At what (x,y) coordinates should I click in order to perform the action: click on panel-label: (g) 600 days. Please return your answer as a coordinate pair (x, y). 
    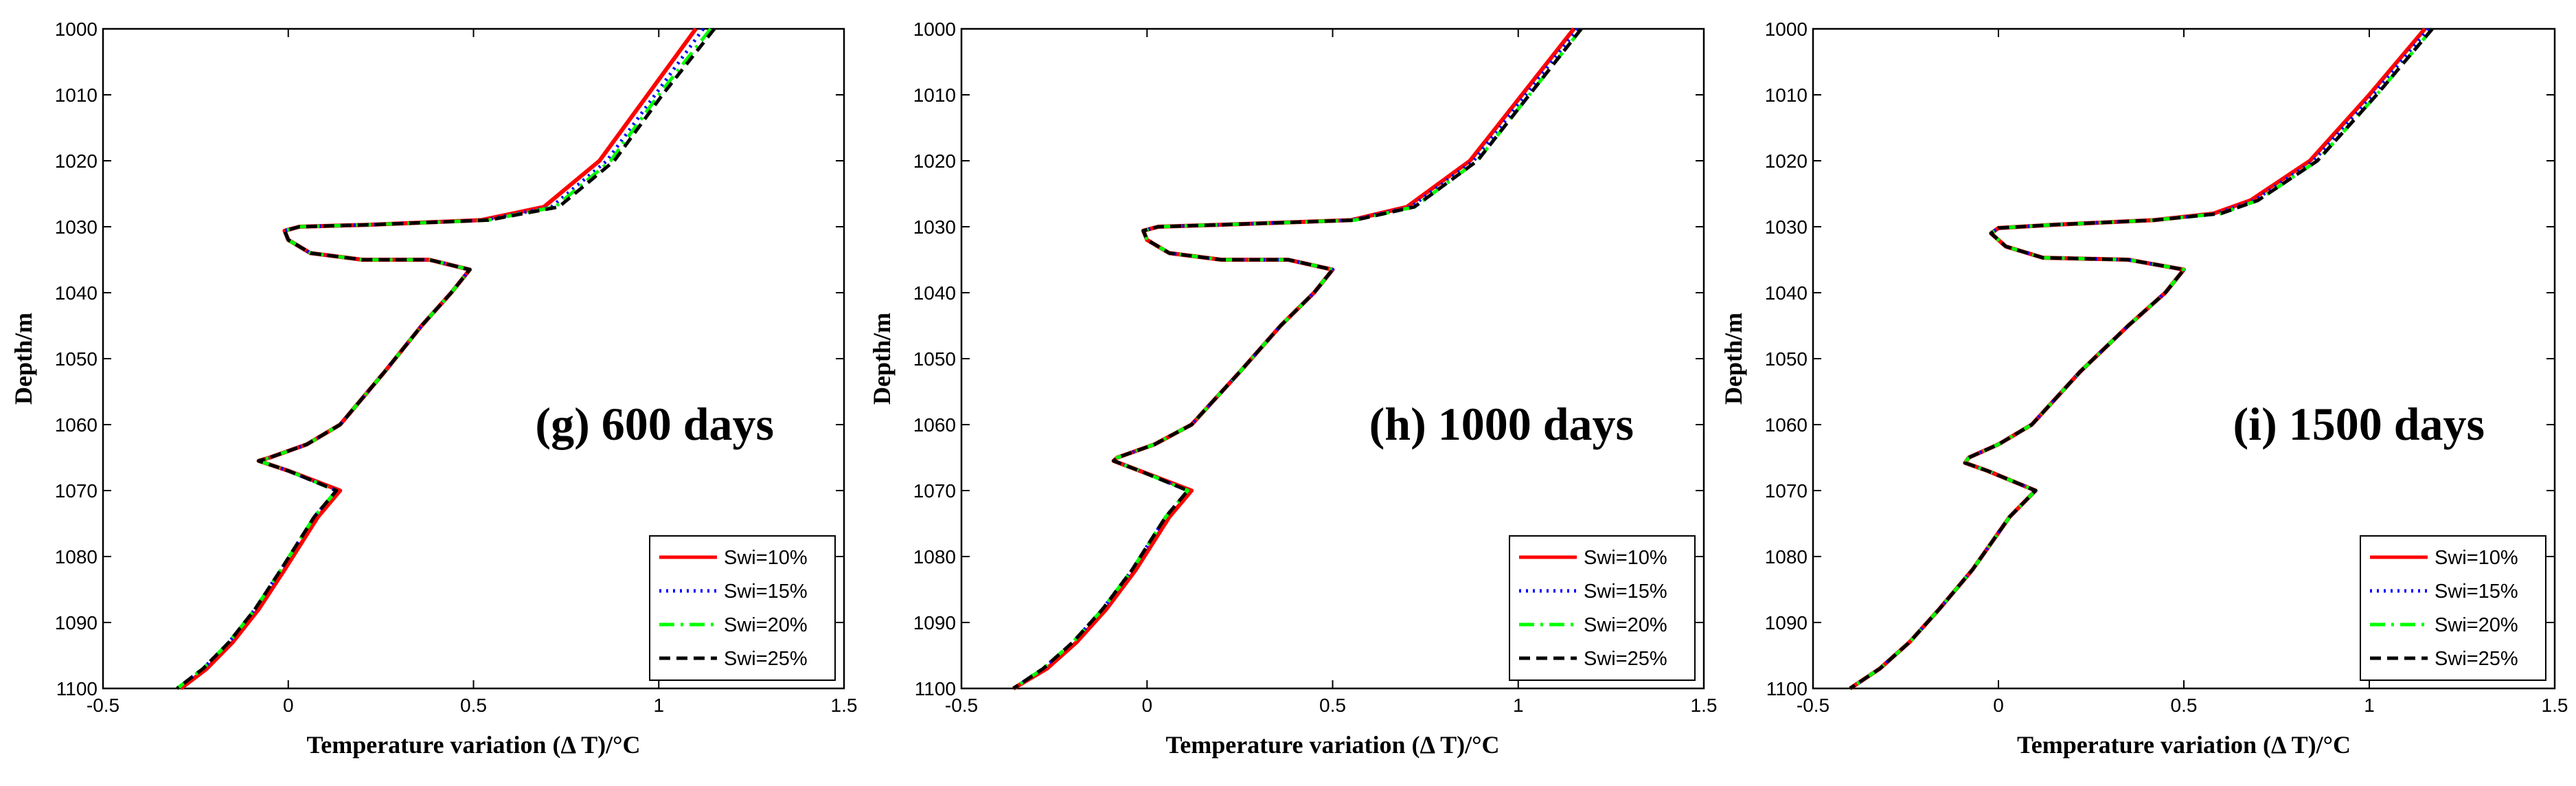
    Looking at the image, I should click on (654, 424).